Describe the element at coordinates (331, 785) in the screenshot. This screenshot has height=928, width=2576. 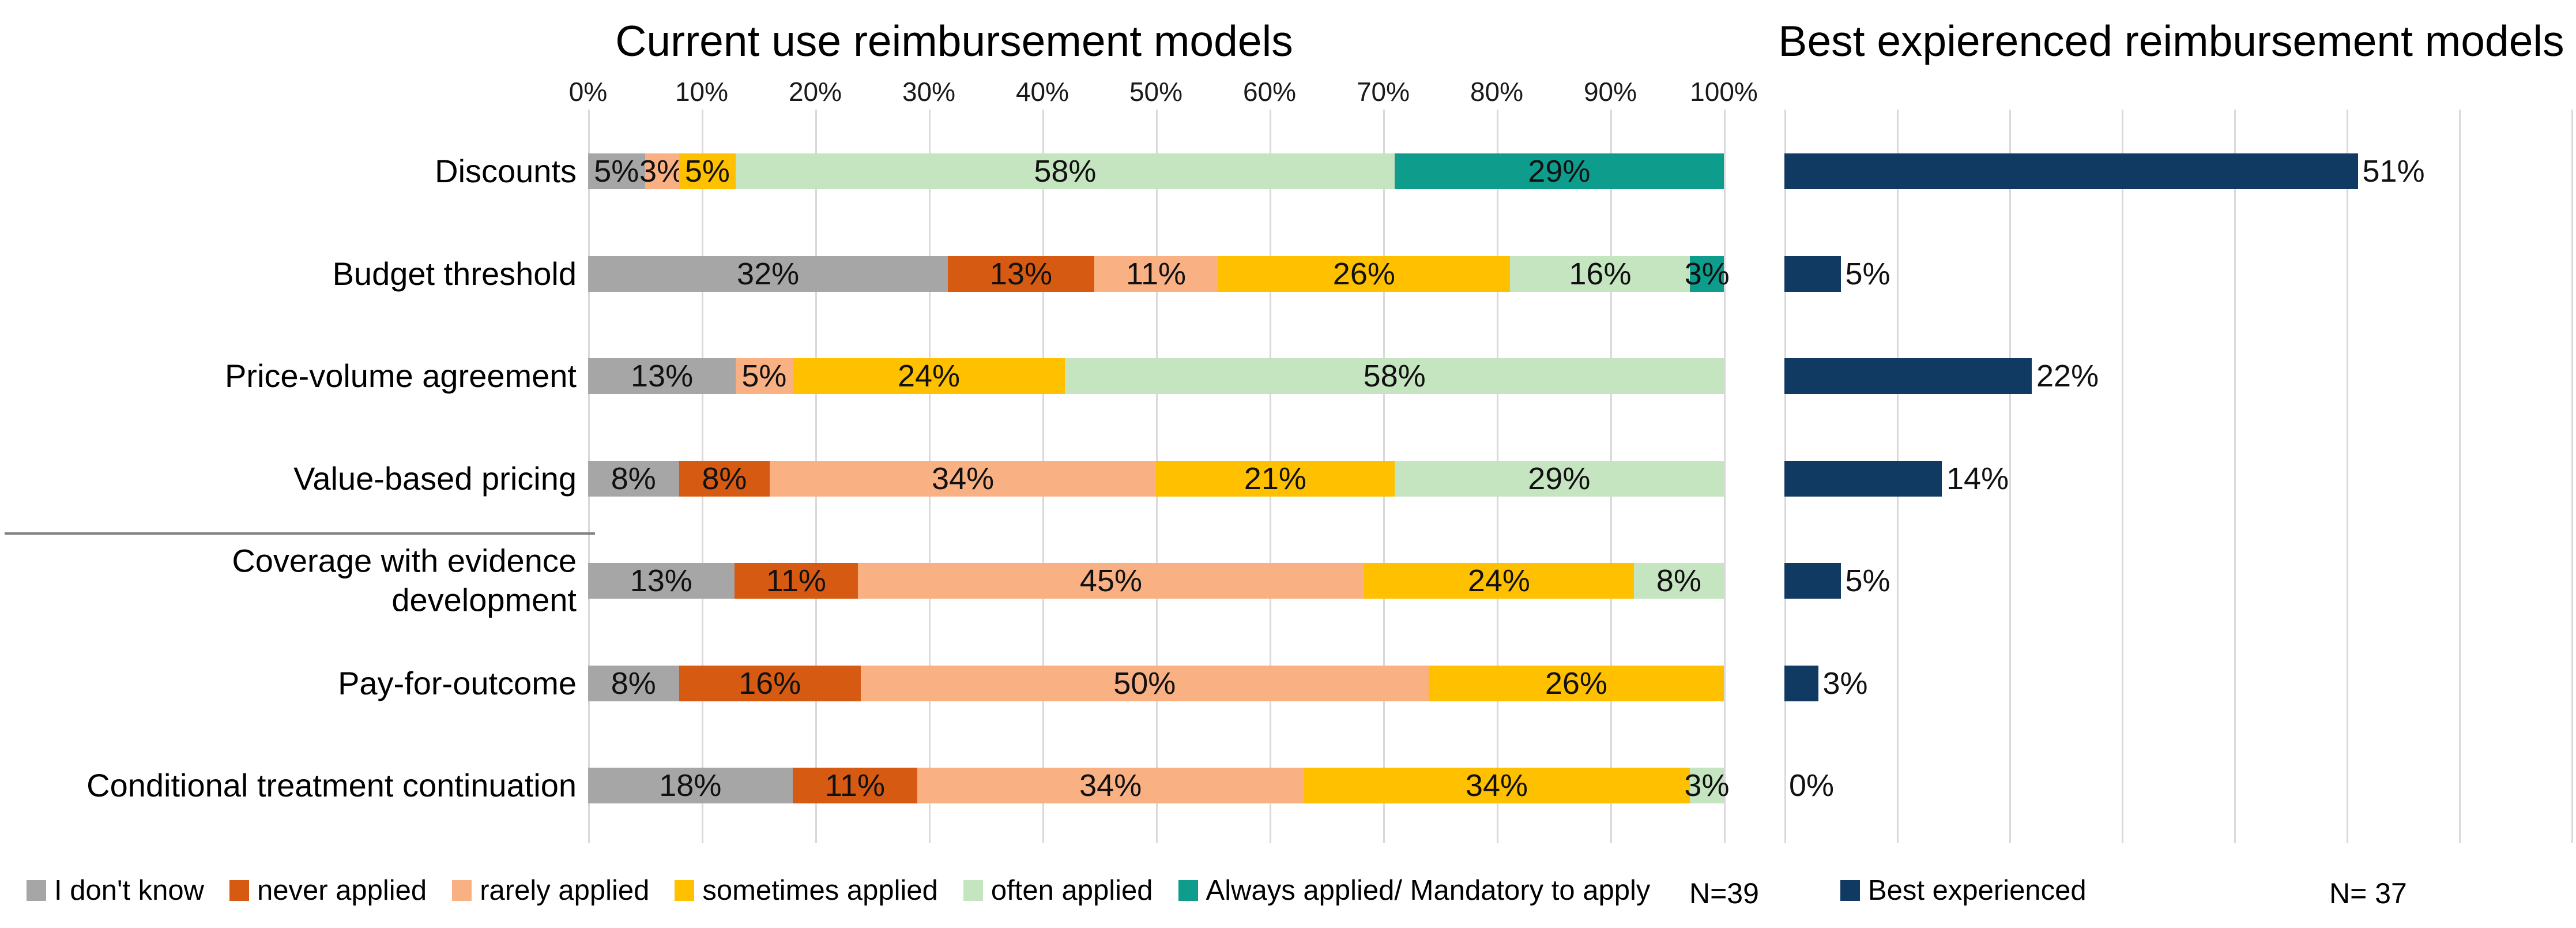
I see `category-label: Conditional treatment continuation` at that location.